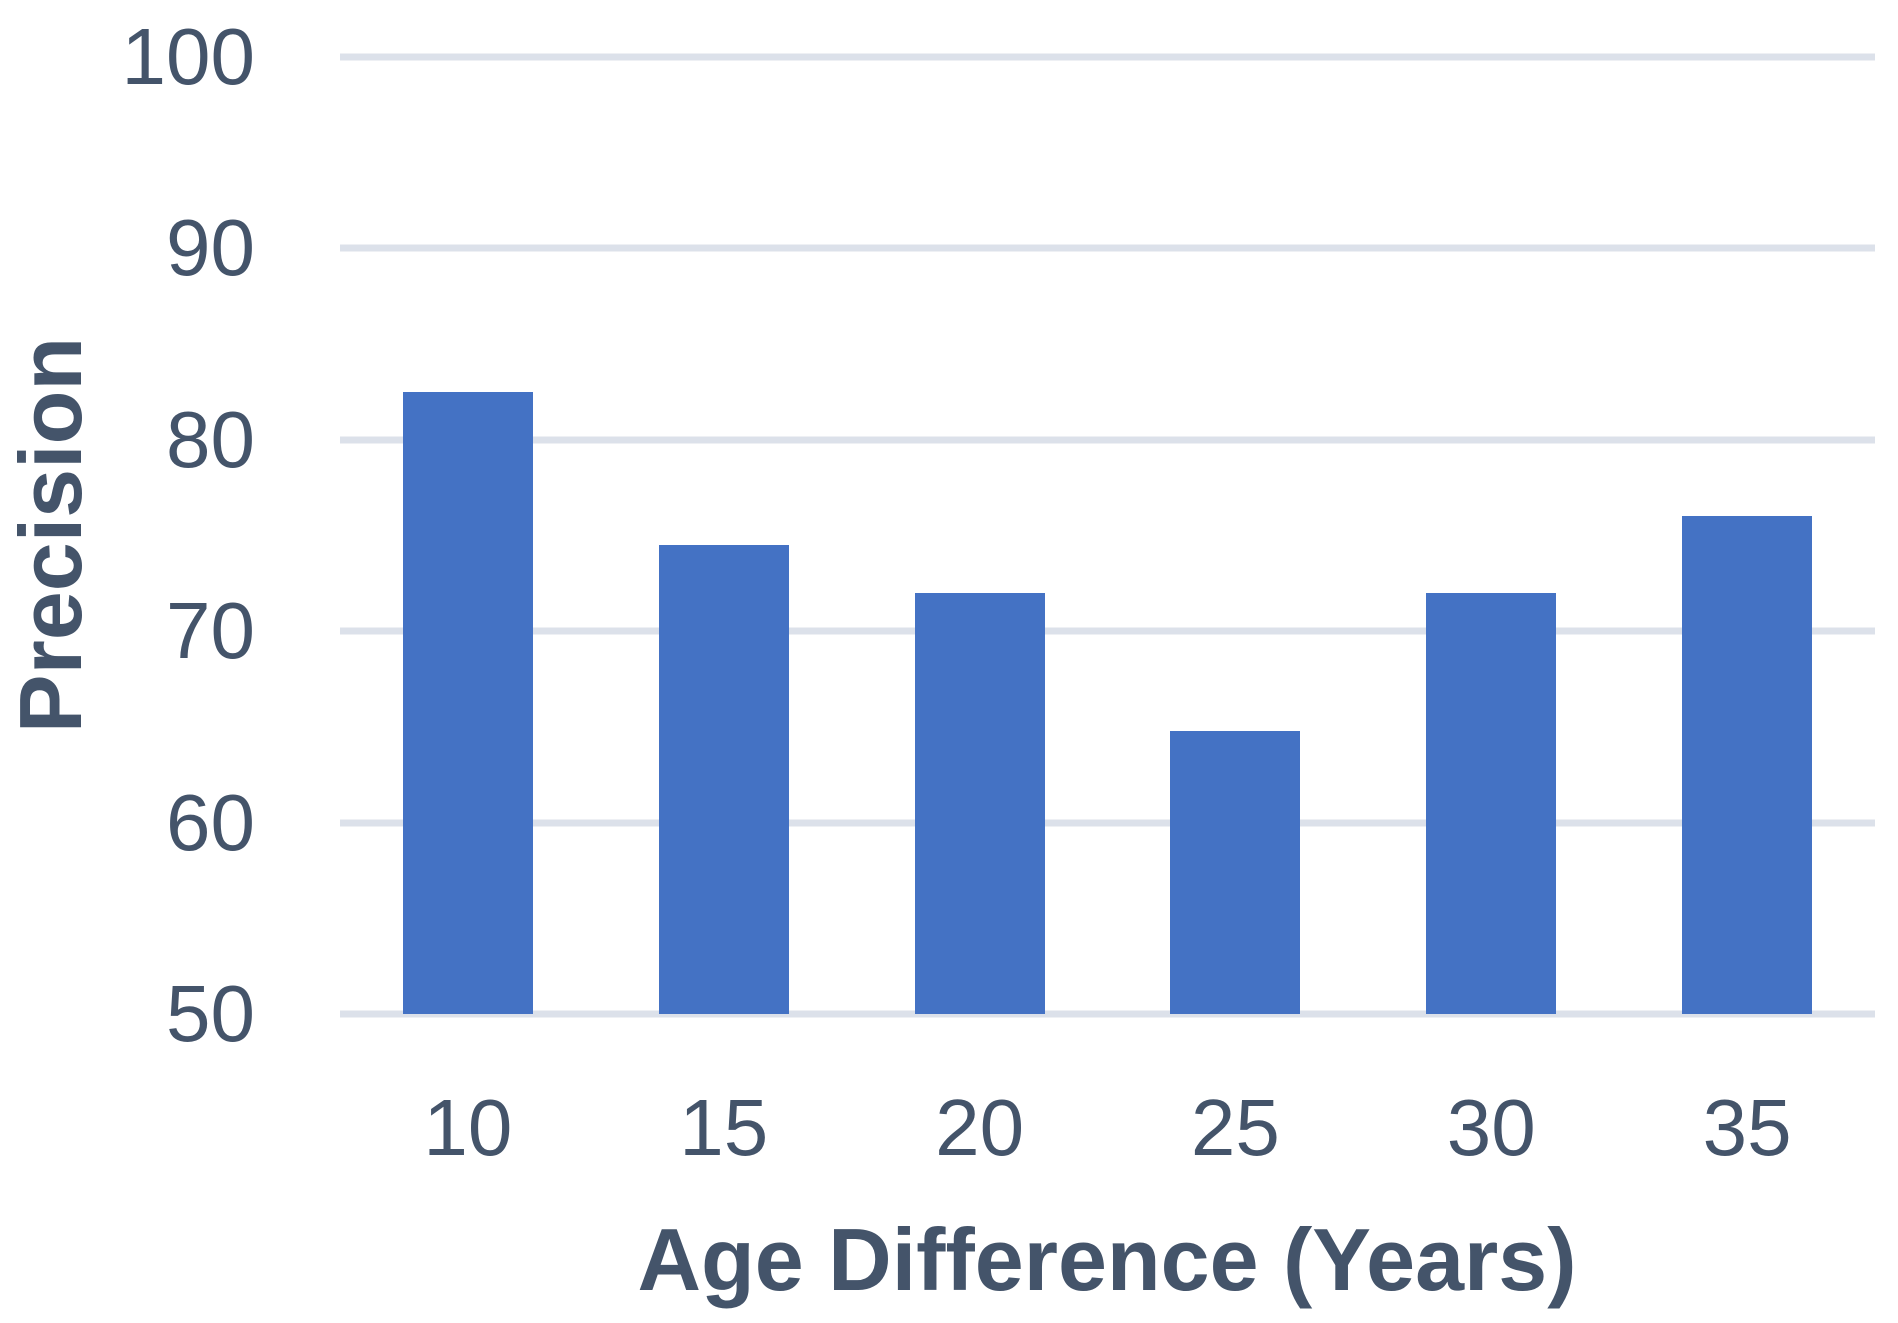 This screenshot has height=1323, width=1898. Describe the element at coordinates (980, 1127) in the screenshot. I see `x-tick-label: 20` at that location.